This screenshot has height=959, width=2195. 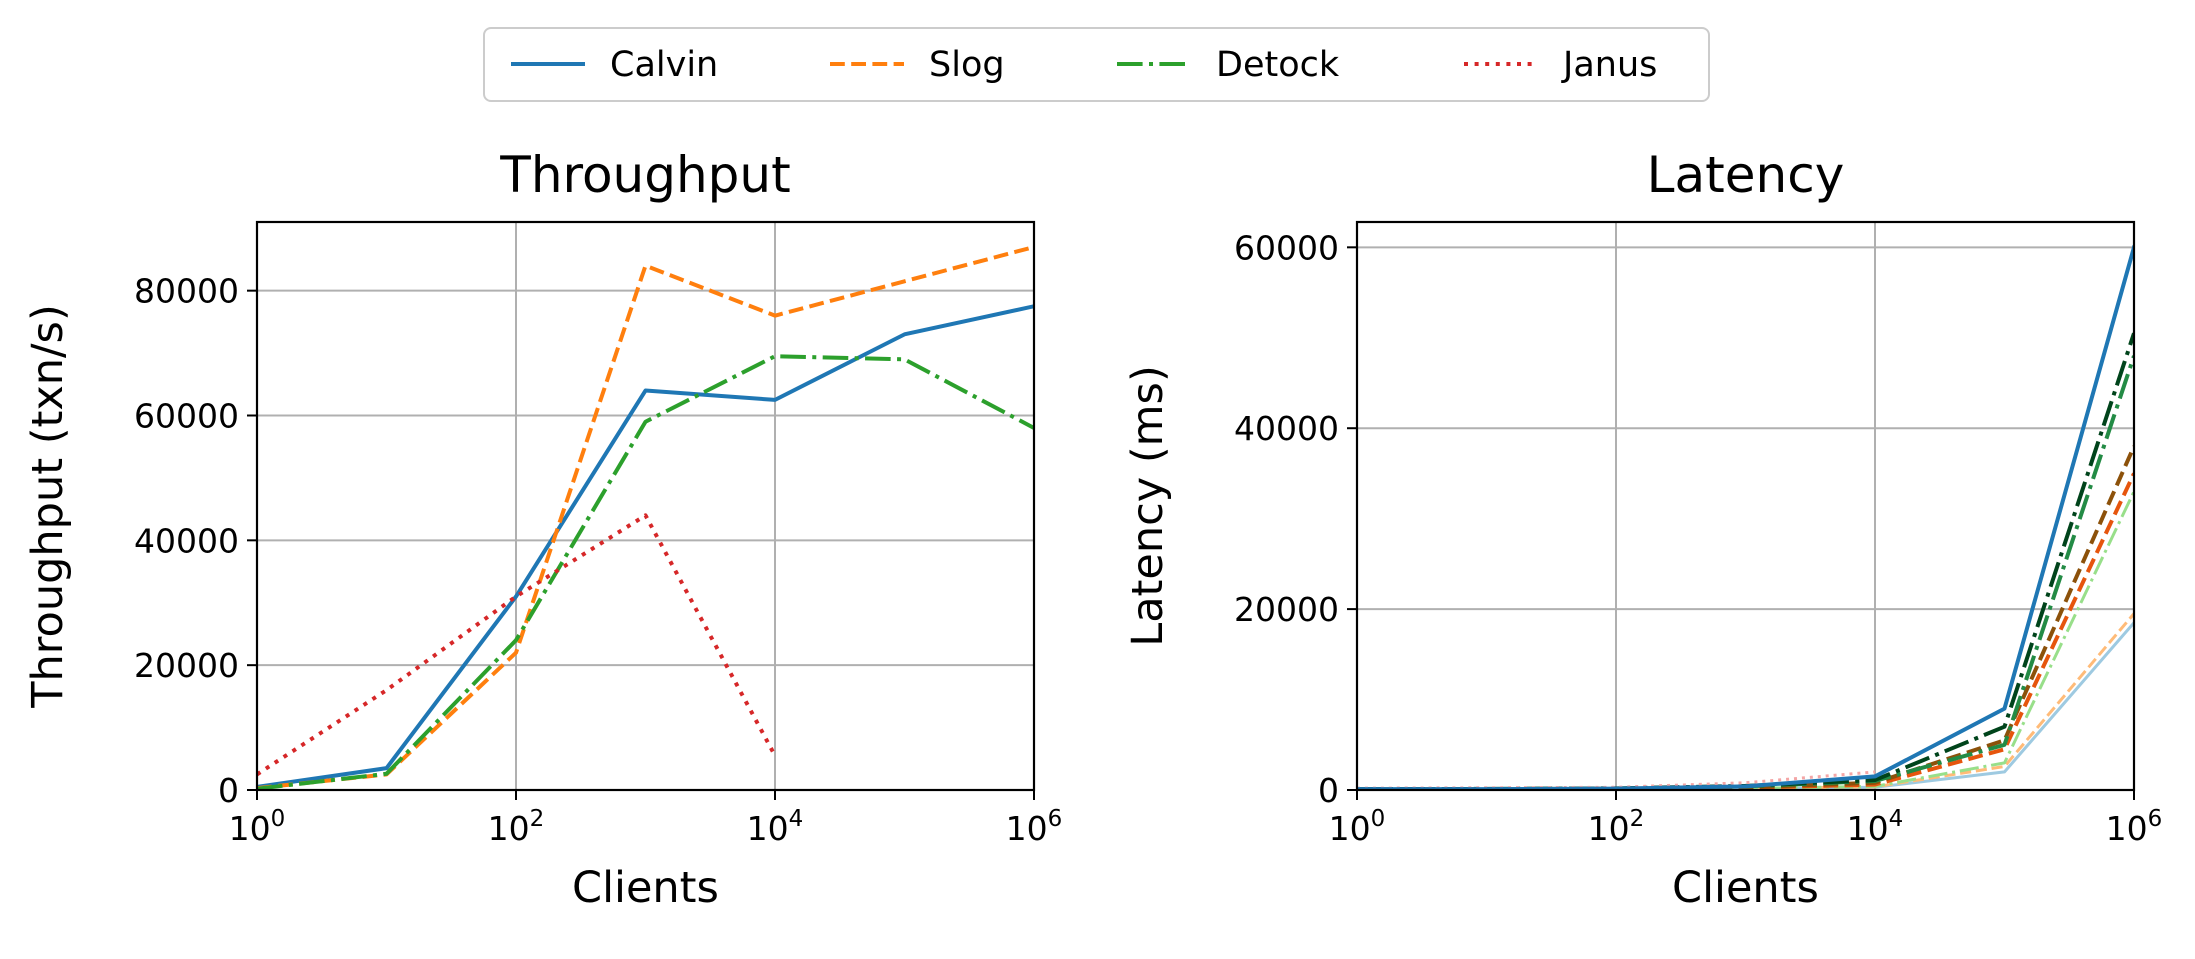 What do you see at coordinates (48, 506) in the screenshot?
I see `y-axis-label: Throughput (txn/s)` at bounding box center [48, 506].